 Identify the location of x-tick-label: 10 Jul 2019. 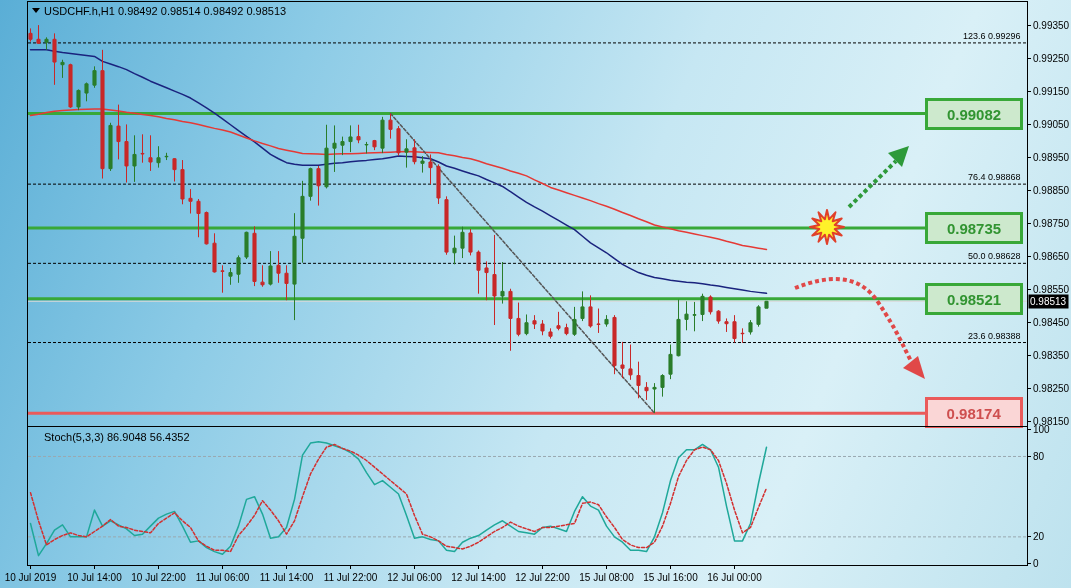
(30, 577).